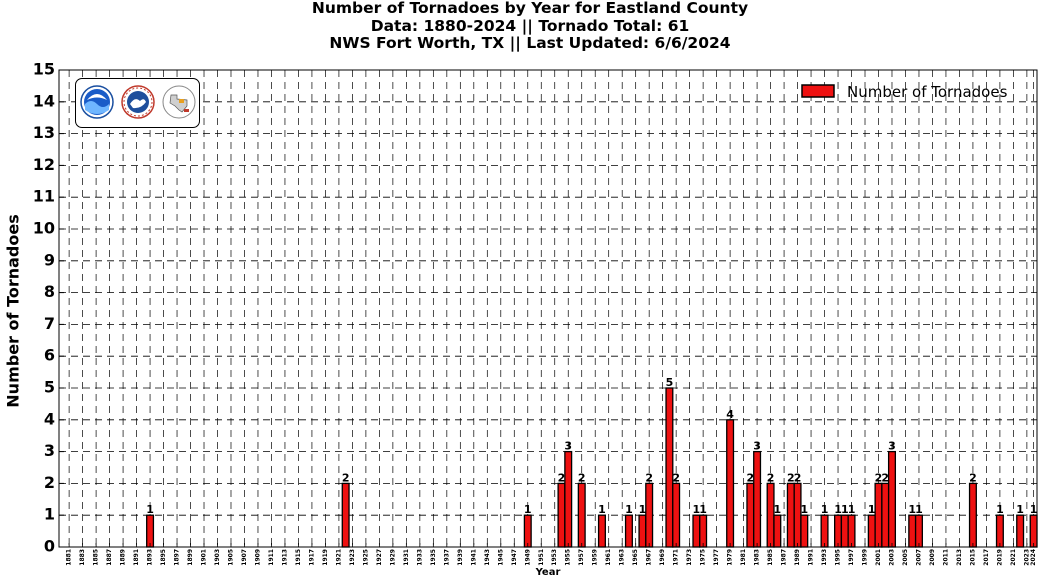 Image resolution: width=1038 pixels, height=578 pixels. Describe the element at coordinates (527, 531) in the screenshot. I see `bar-1949` at that location.